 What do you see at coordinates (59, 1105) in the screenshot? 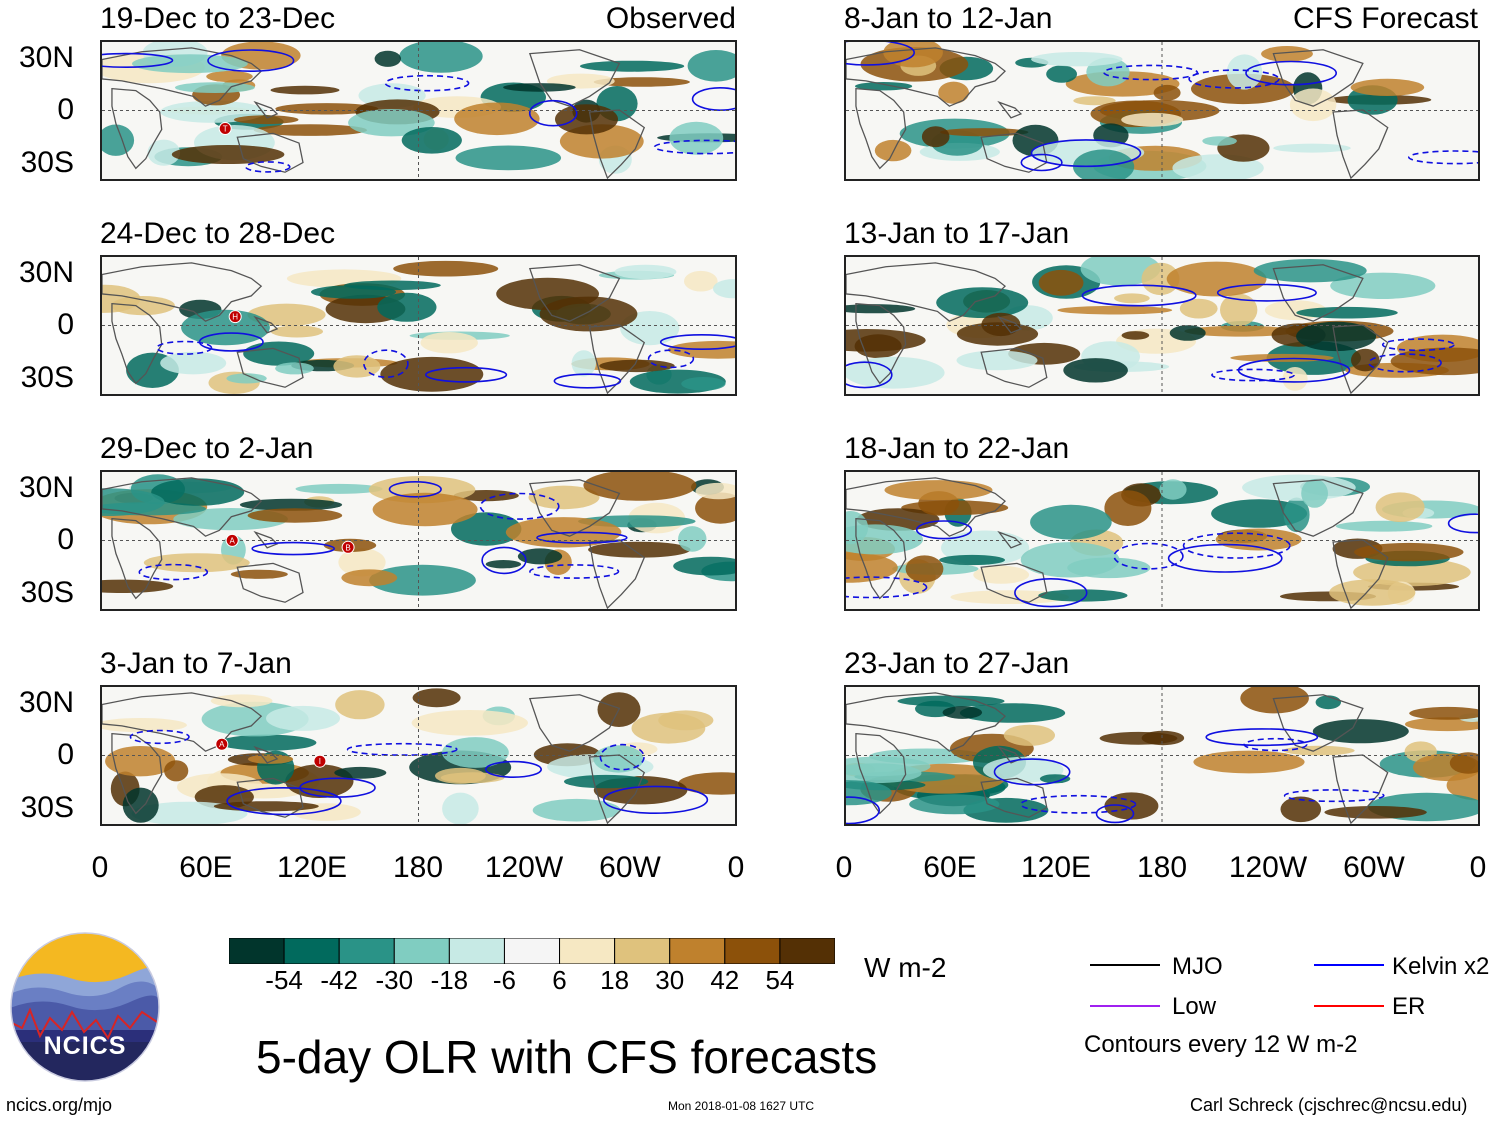
I see `website-link: ncics.org/mjo` at bounding box center [59, 1105].